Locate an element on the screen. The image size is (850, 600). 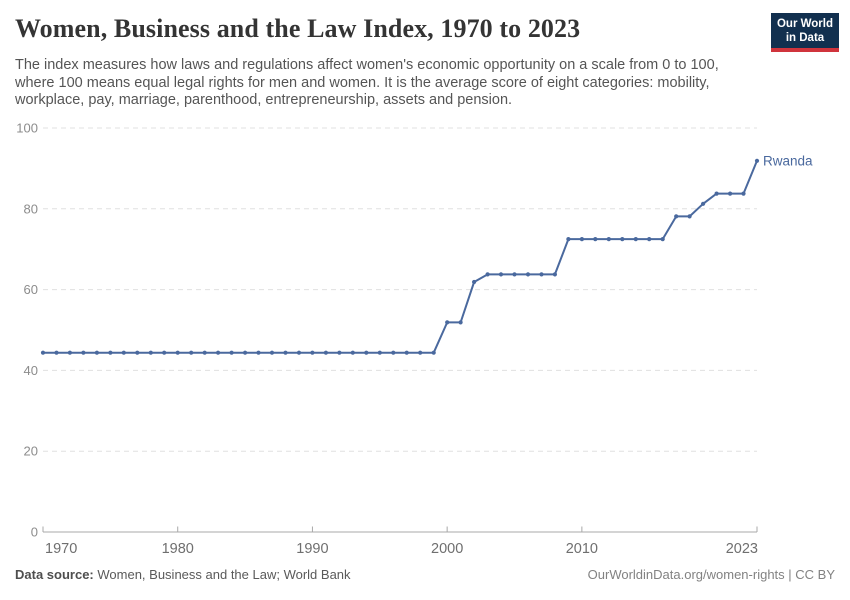
x-tick-label: 2010 is located at coordinates (582, 549).